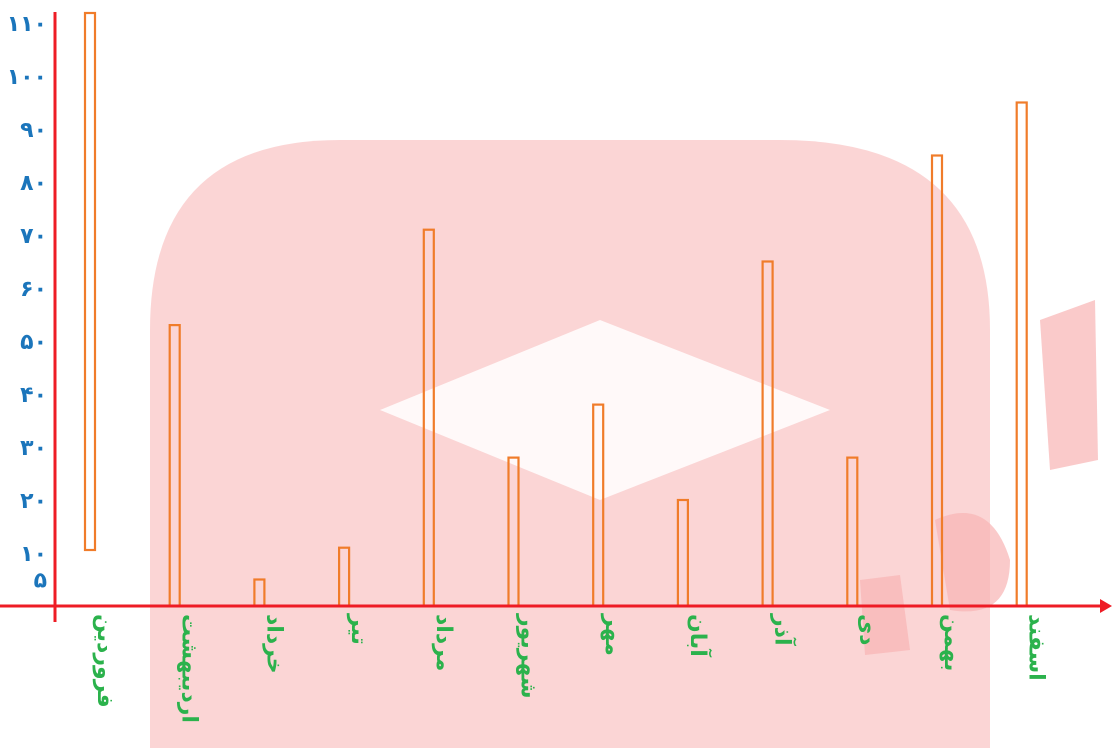 The image size is (1118, 752). What do you see at coordinates (33, 236) in the screenshot?
I see `y-tick-label: ۷۰` at bounding box center [33, 236].